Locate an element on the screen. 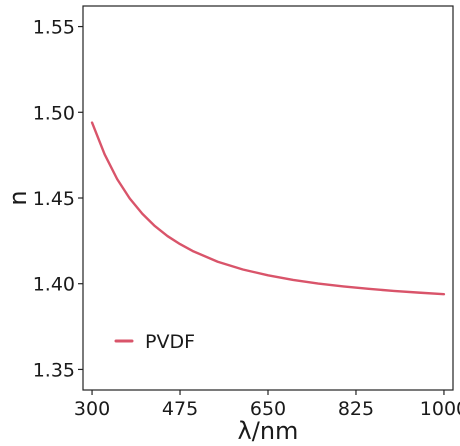 The image size is (460, 446). y-axis-title: n is located at coordinates (18, 197).